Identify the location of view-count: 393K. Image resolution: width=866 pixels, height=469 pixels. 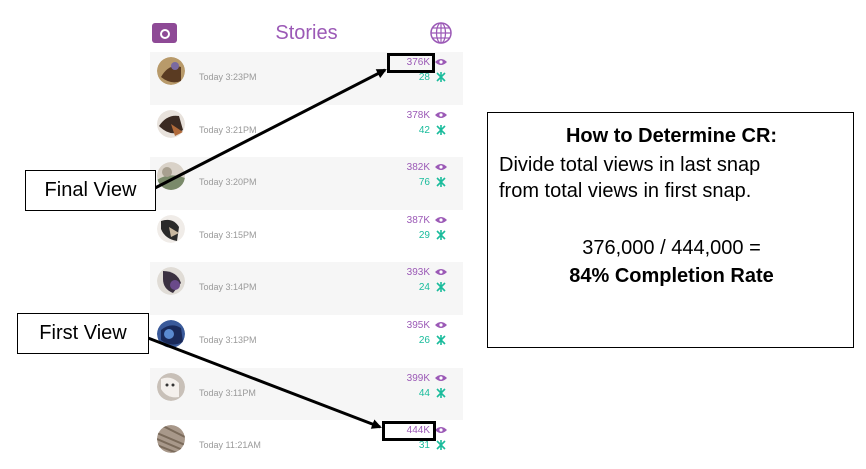
(418, 273).